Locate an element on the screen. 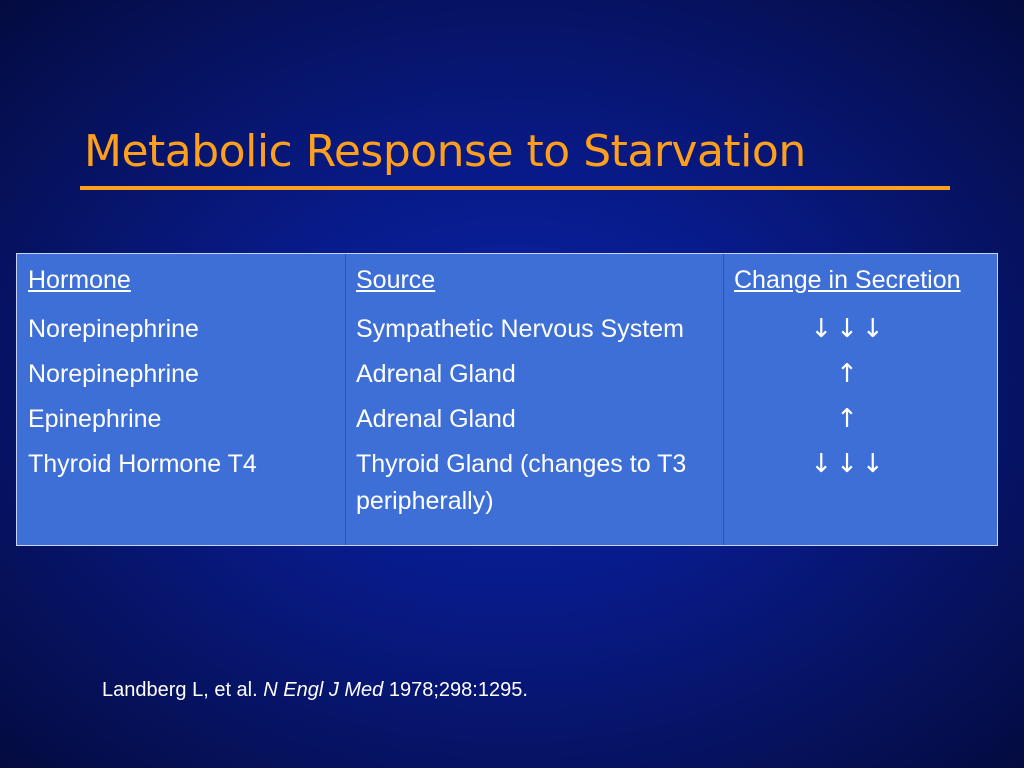  cell-source-1: Sympathetic Nervous System is located at coordinates (520, 329).